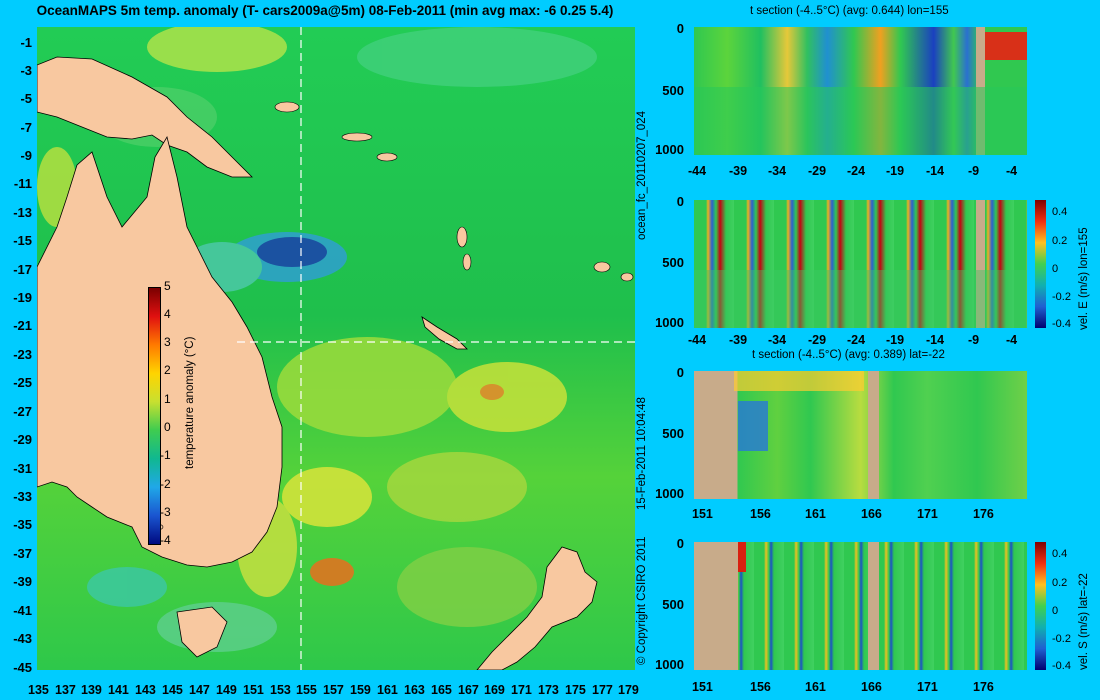 The height and width of the screenshot is (700, 1100). I want to click on velocity-s-colorbar, so click(1040, 606).